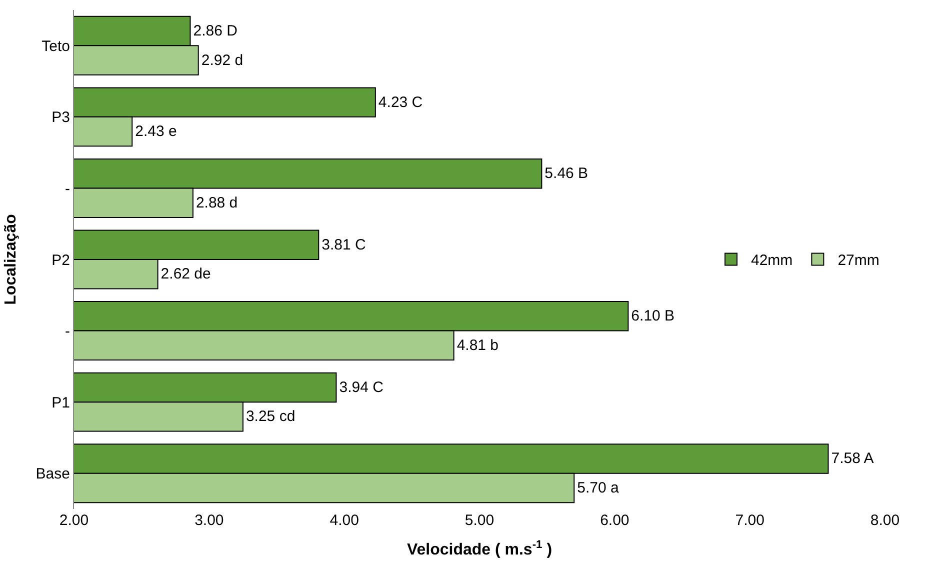  Describe the element at coordinates (772, 261) in the screenshot. I see `legend-label: 42mm` at that location.